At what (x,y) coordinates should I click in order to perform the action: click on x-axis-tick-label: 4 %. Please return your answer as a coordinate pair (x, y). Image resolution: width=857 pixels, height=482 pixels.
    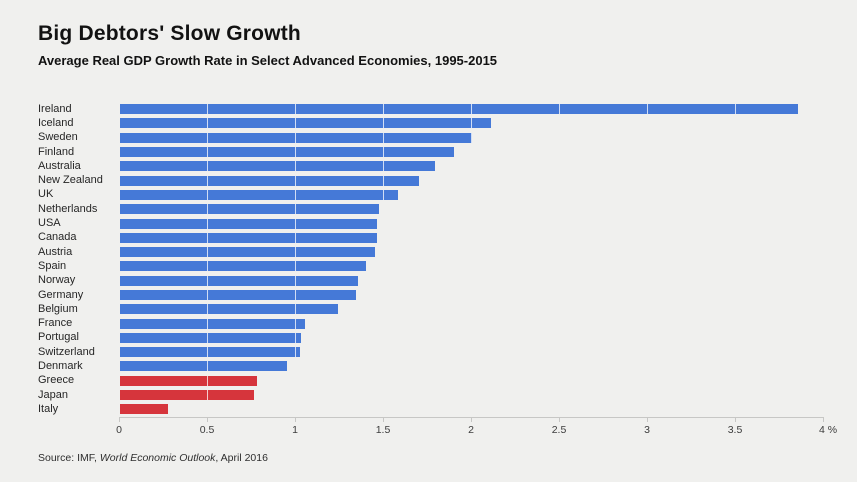
    Looking at the image, I should click on (828, 430).